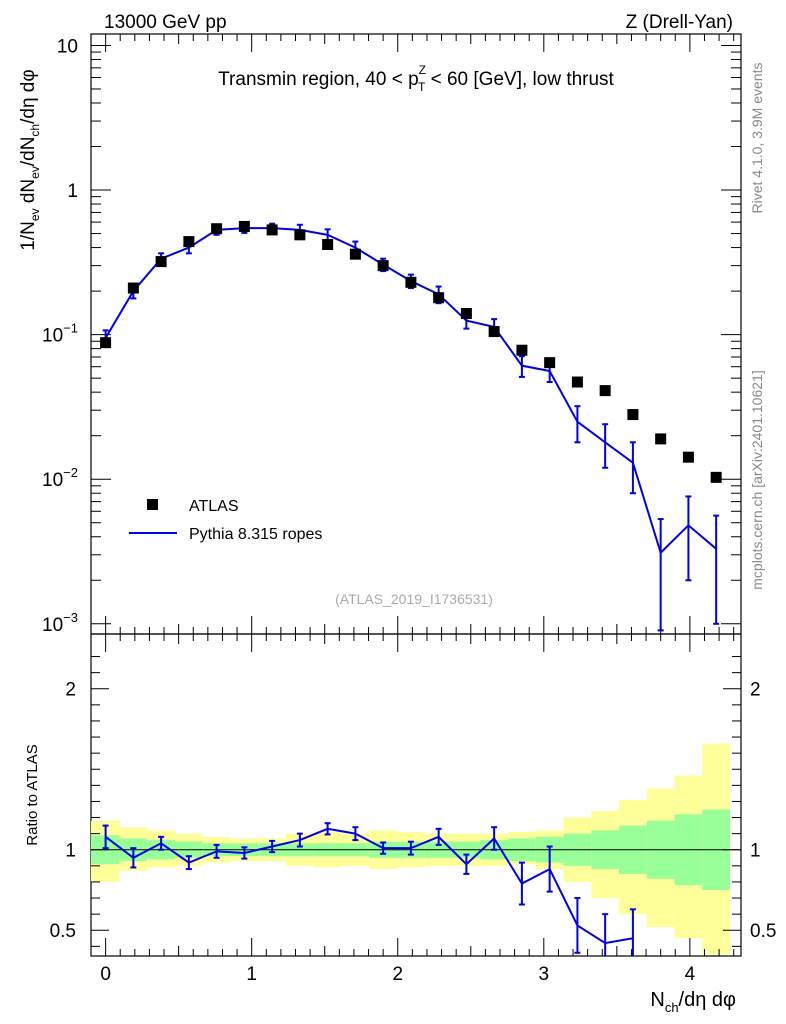 Image resolution: width=786 pixels, height=1024 pixels. I want to click on main-y-axis-label: 1/Nev dNev/dNch/dη dφ, so click(30, 159).